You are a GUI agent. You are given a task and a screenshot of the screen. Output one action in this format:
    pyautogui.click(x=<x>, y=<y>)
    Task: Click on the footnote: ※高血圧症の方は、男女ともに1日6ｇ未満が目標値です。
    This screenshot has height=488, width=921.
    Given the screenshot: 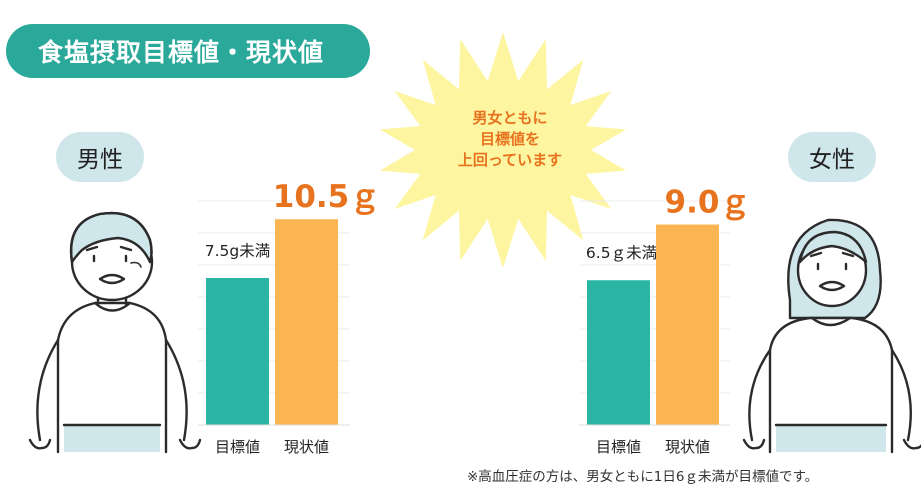 What is the action you would take?
    pyautogui.click(x=643, y=477)
    